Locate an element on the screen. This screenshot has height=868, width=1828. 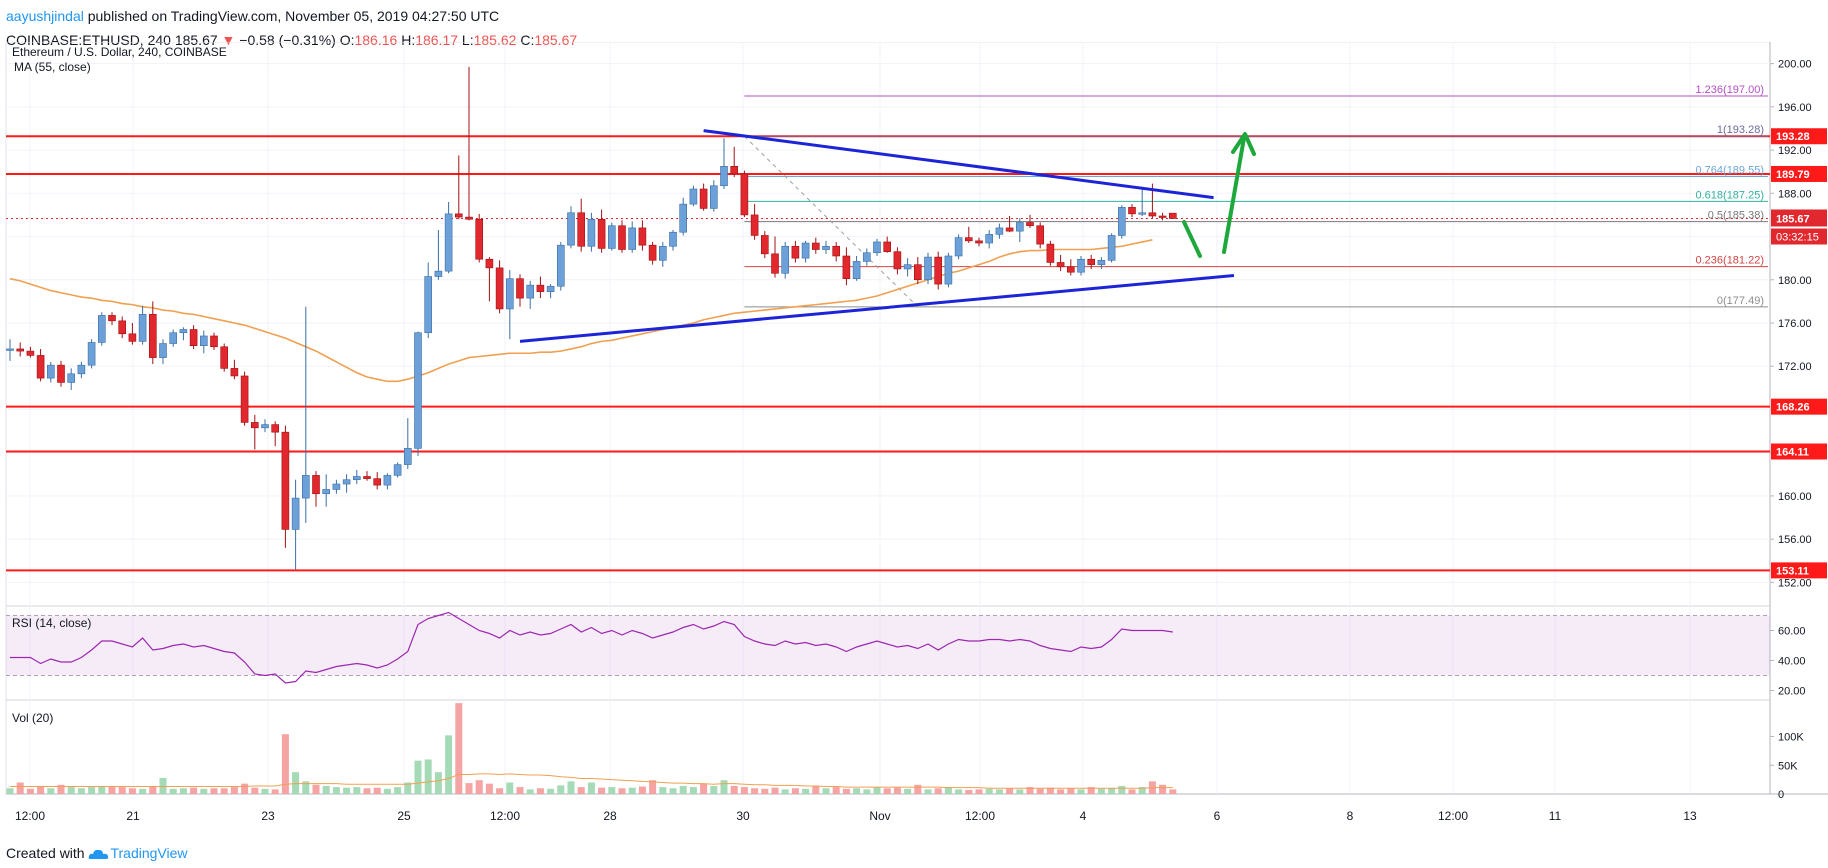
x-tick-label: 21 is located at coordinates (133, 816).